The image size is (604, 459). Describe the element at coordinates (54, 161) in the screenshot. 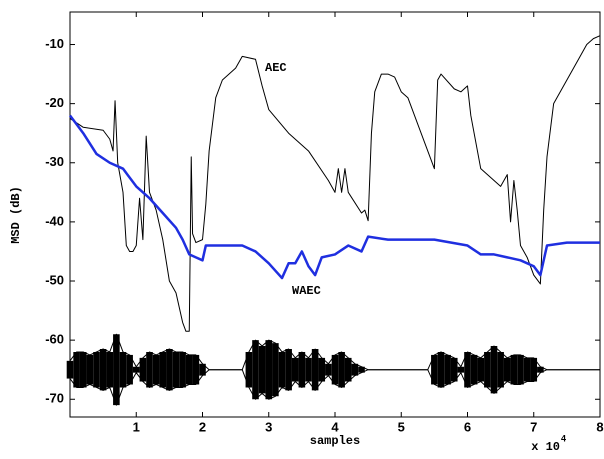

I see `y-tick-label: -30` at that location.